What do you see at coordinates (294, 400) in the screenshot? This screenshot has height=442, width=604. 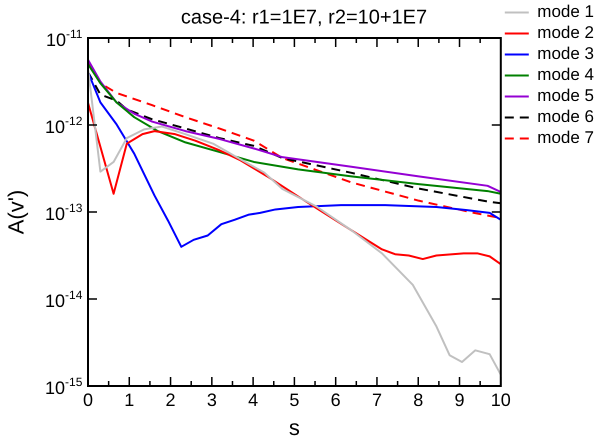 I see `x-tick-label: 5` at bounding box center [294, 400].